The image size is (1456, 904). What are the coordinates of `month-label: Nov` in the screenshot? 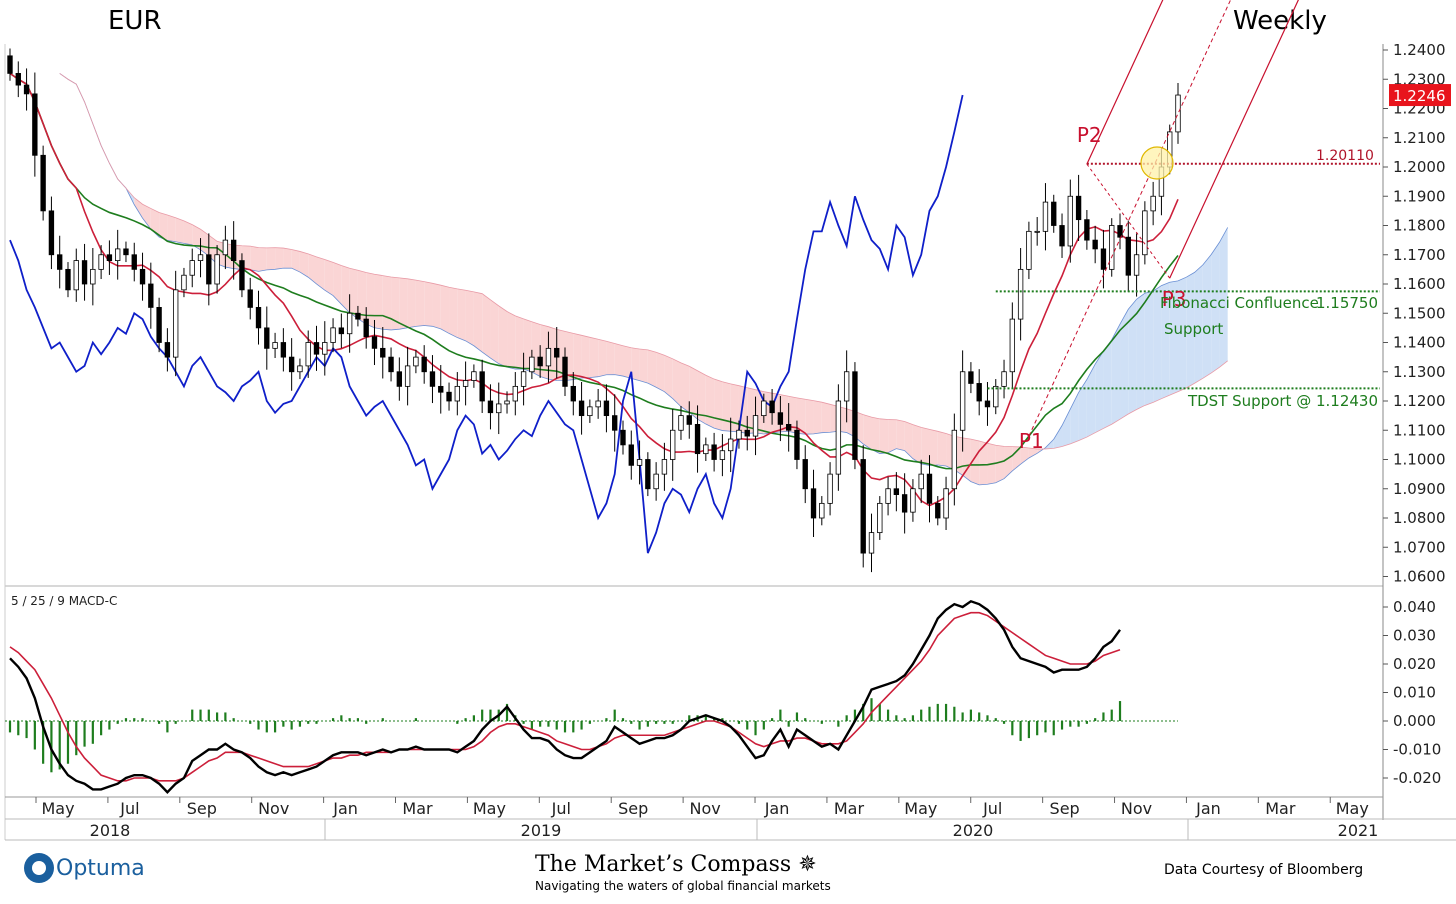 It's located at (273, 808).